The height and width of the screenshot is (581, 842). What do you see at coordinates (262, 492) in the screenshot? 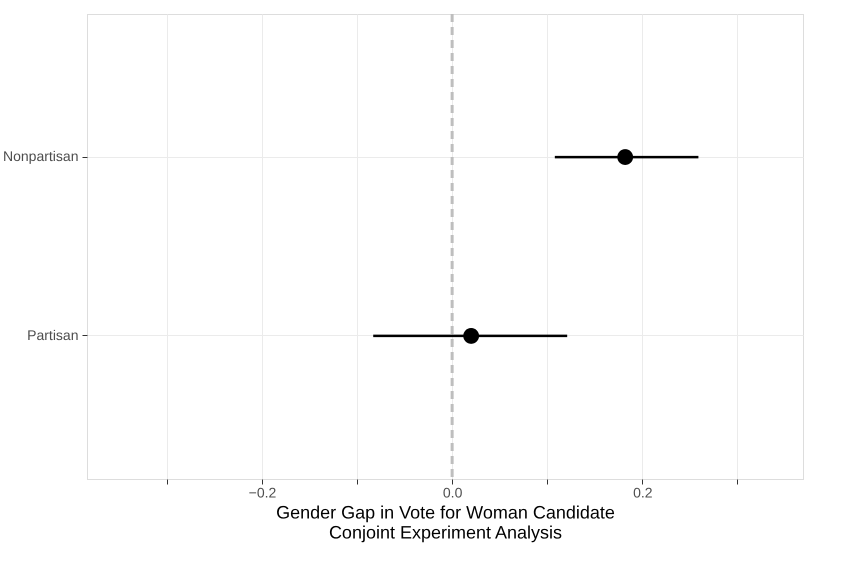
I see `x-tick-label: −0.2` at bounding box center [262, 492].